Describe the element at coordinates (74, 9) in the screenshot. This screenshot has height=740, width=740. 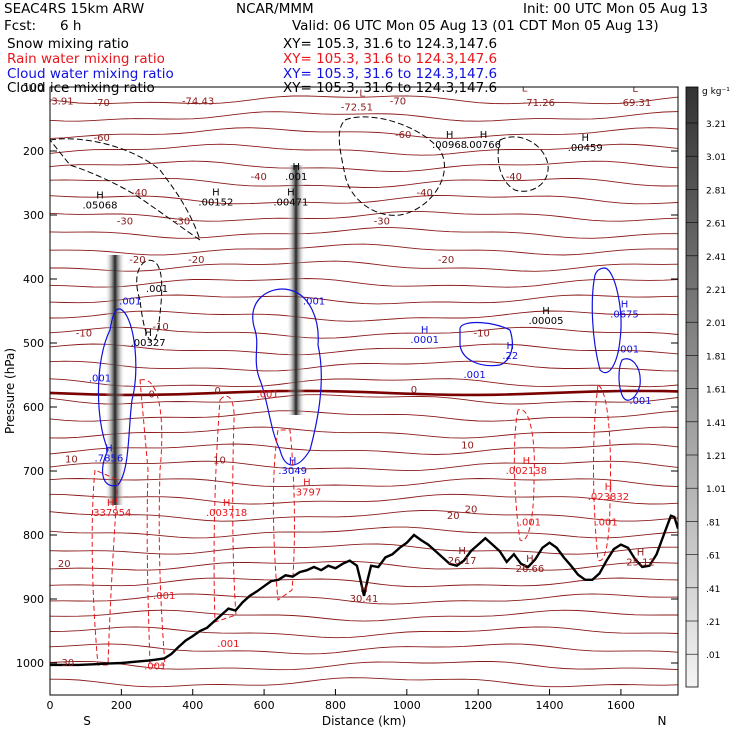
I see `header-model: SEAC4RS 15km ARW` at that location.